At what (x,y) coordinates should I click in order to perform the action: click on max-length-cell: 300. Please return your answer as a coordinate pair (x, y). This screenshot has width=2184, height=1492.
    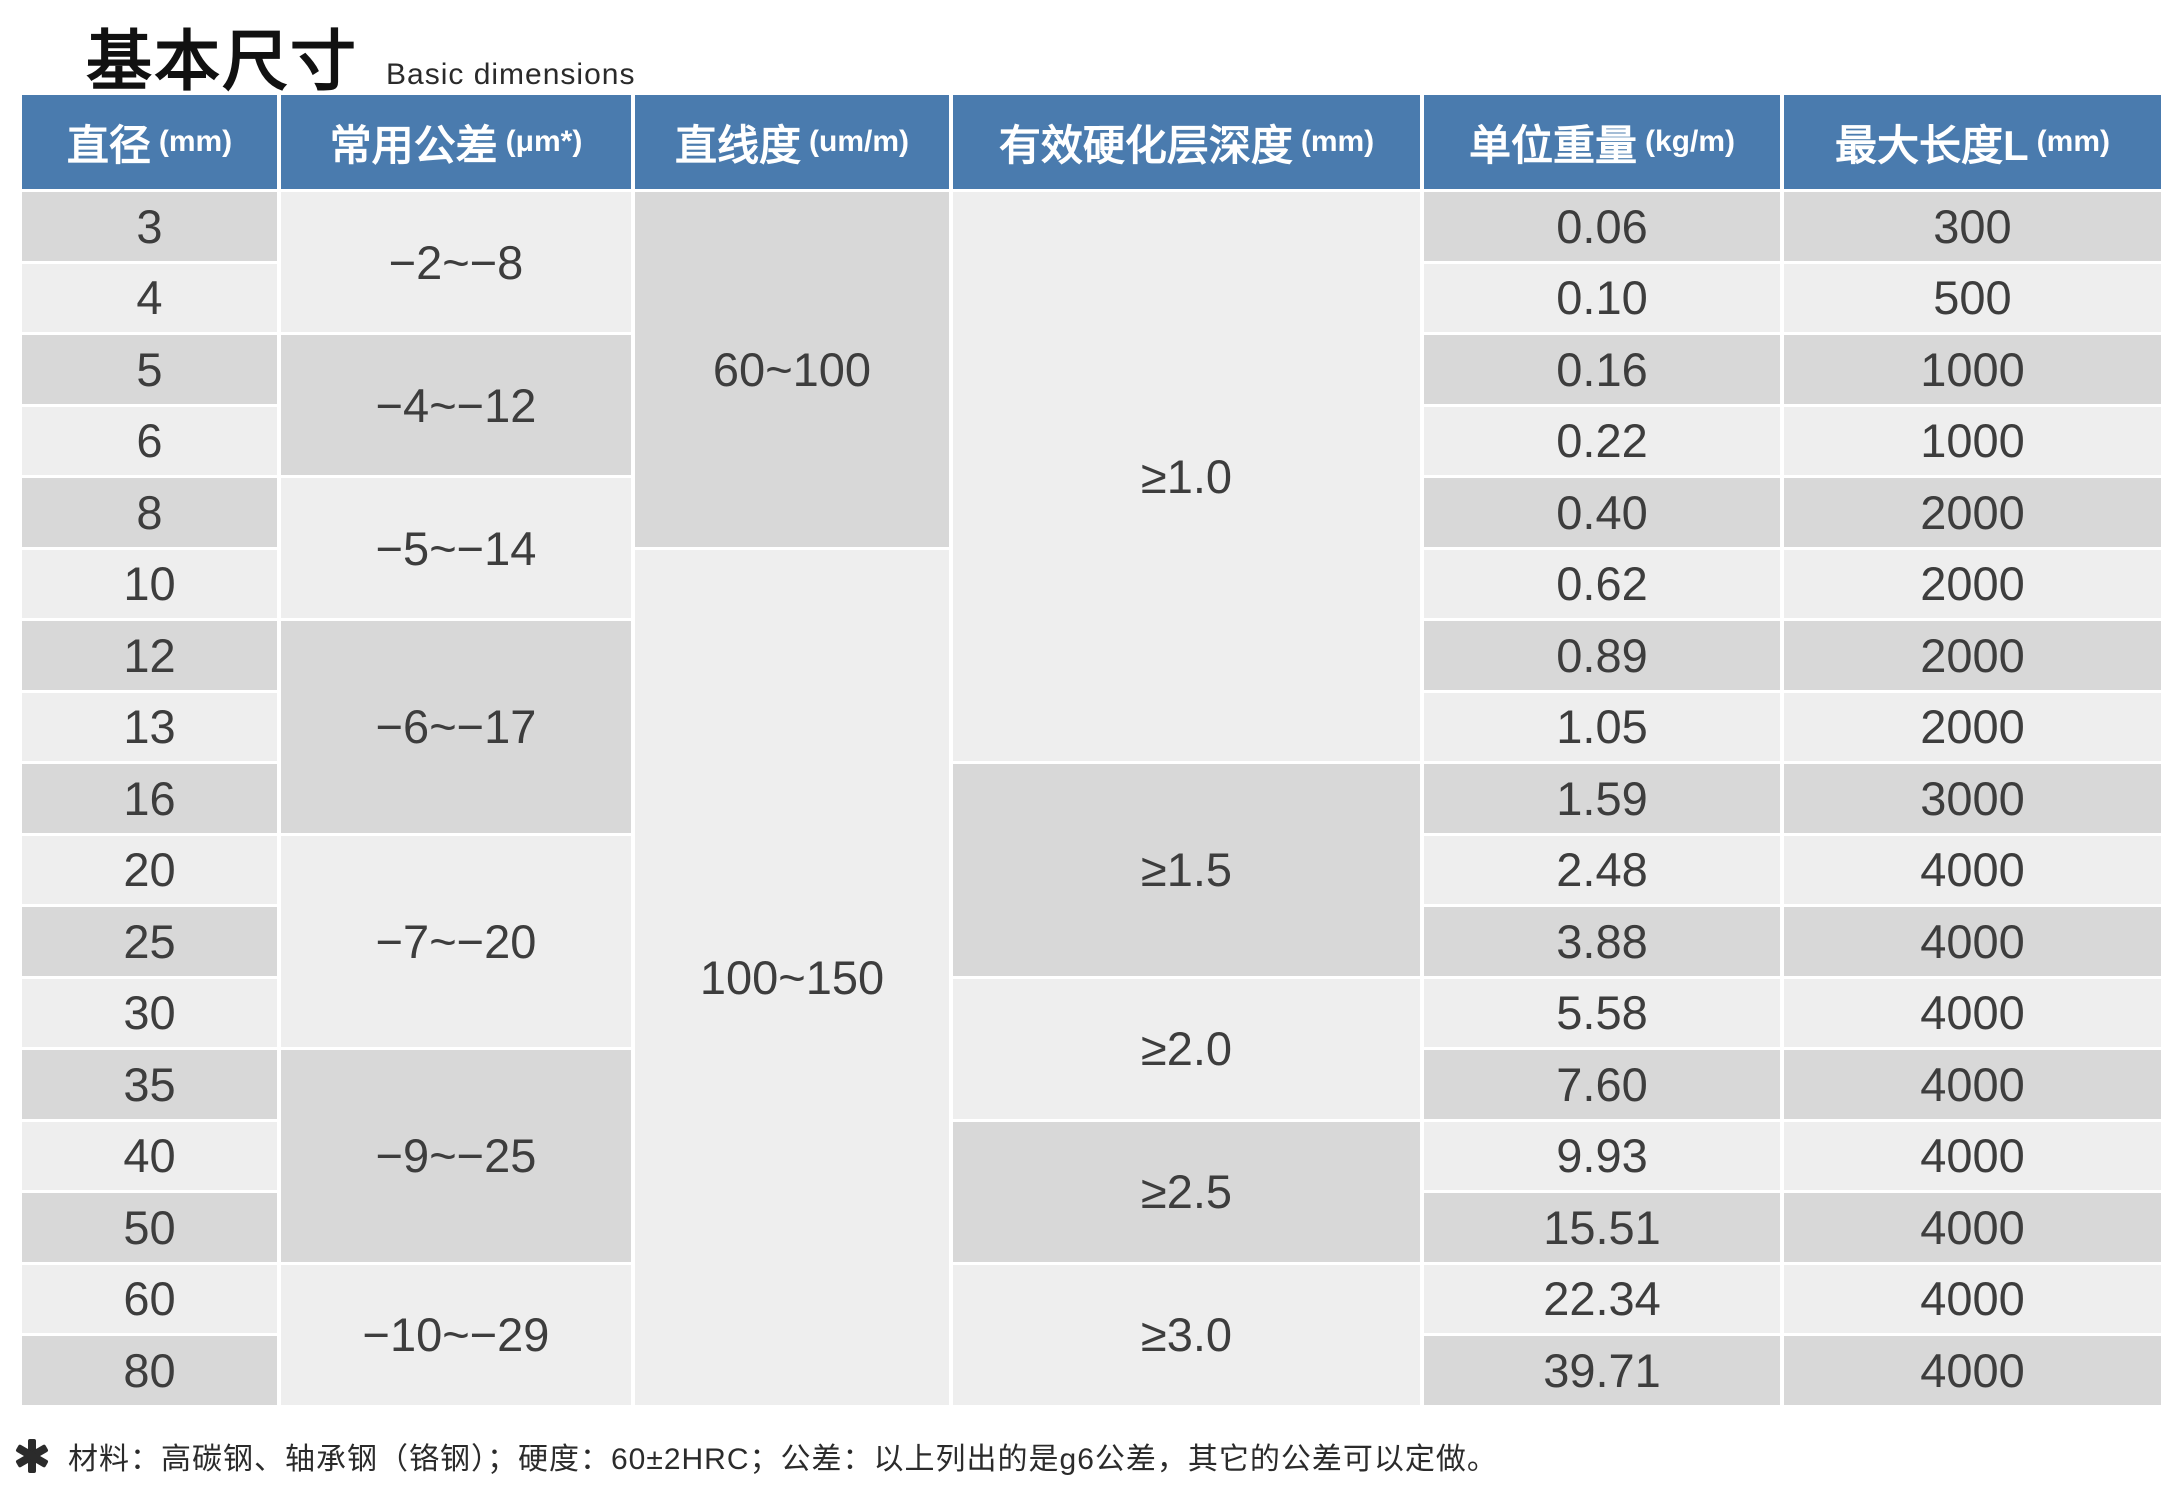
    Looking at the image, I should click on (1972, 226).